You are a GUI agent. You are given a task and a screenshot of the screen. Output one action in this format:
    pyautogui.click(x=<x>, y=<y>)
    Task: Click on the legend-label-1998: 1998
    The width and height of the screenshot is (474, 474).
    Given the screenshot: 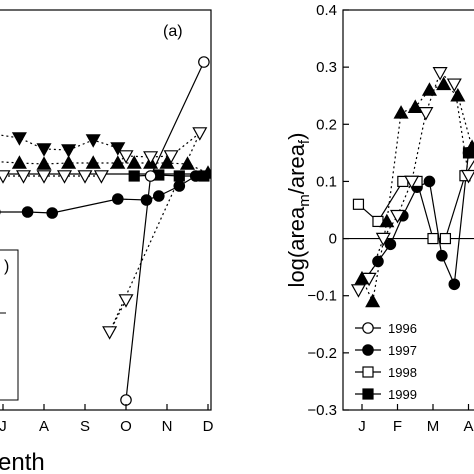 What is the action you would take?
    pyautogui.click(x=402, y=372)
    